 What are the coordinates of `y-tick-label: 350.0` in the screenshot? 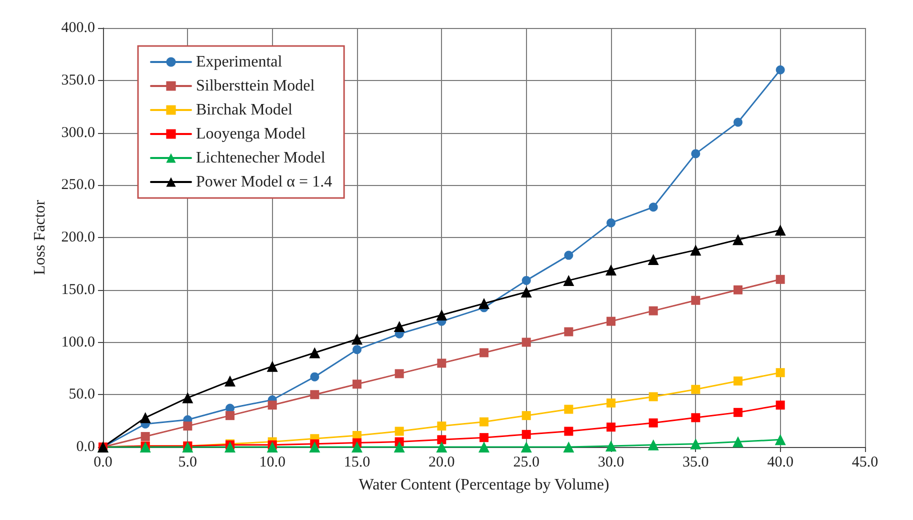 It's located at (78, 80).